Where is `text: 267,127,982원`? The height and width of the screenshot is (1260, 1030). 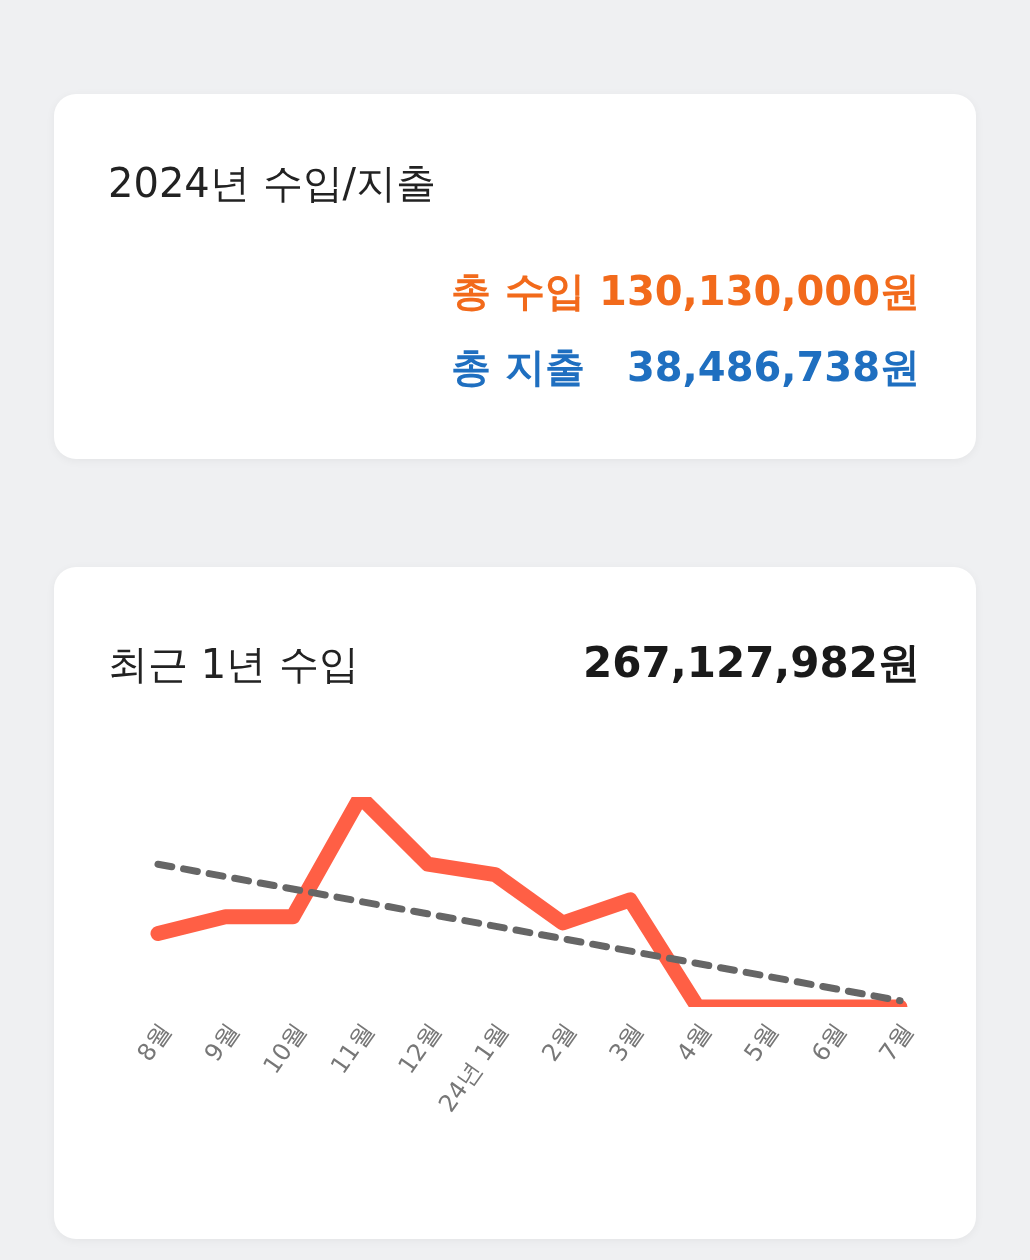
text: 267,127,982원 is located at coordinates (751, 663).